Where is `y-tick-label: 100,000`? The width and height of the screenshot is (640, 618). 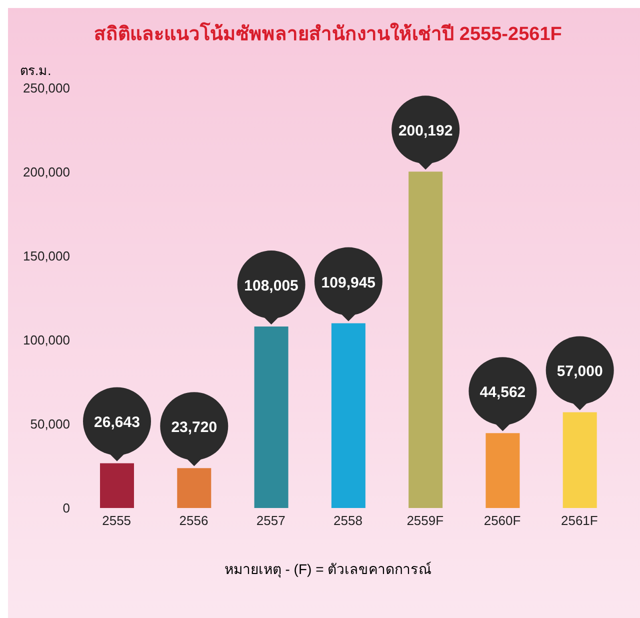 y-tick-label: 100,000 is located at coordinates (46, 340).